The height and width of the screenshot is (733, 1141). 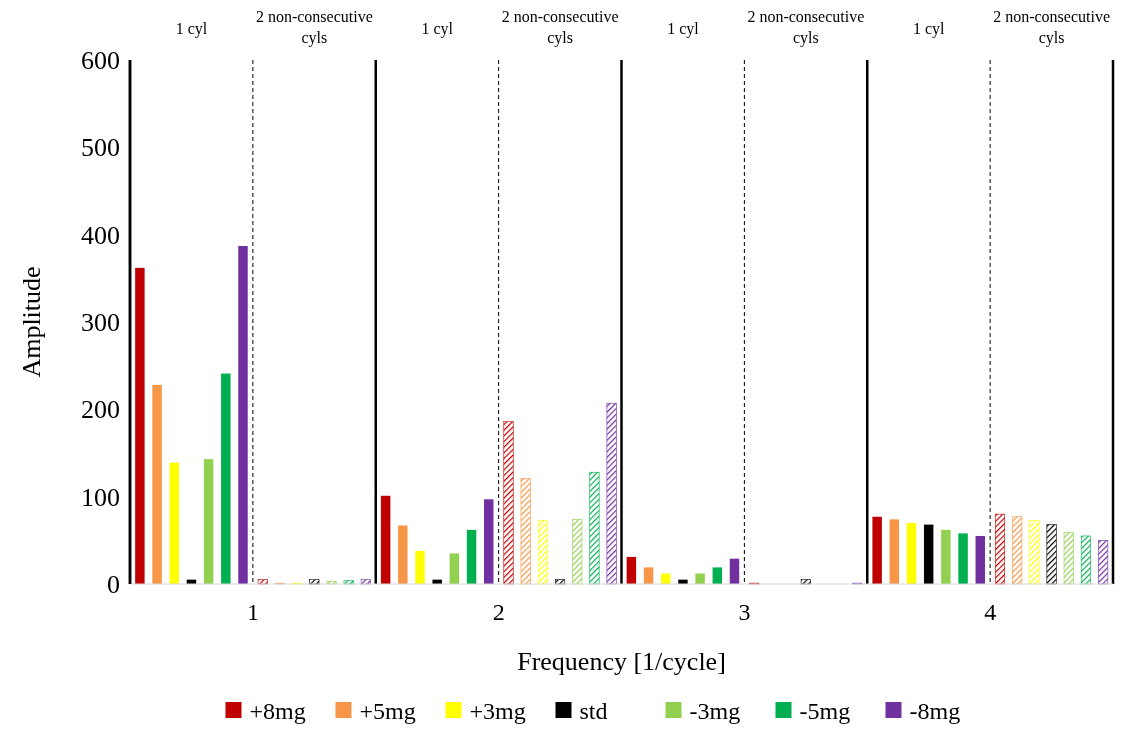 I want to click on x-tick-label: 3, so click(x=744, y=612).